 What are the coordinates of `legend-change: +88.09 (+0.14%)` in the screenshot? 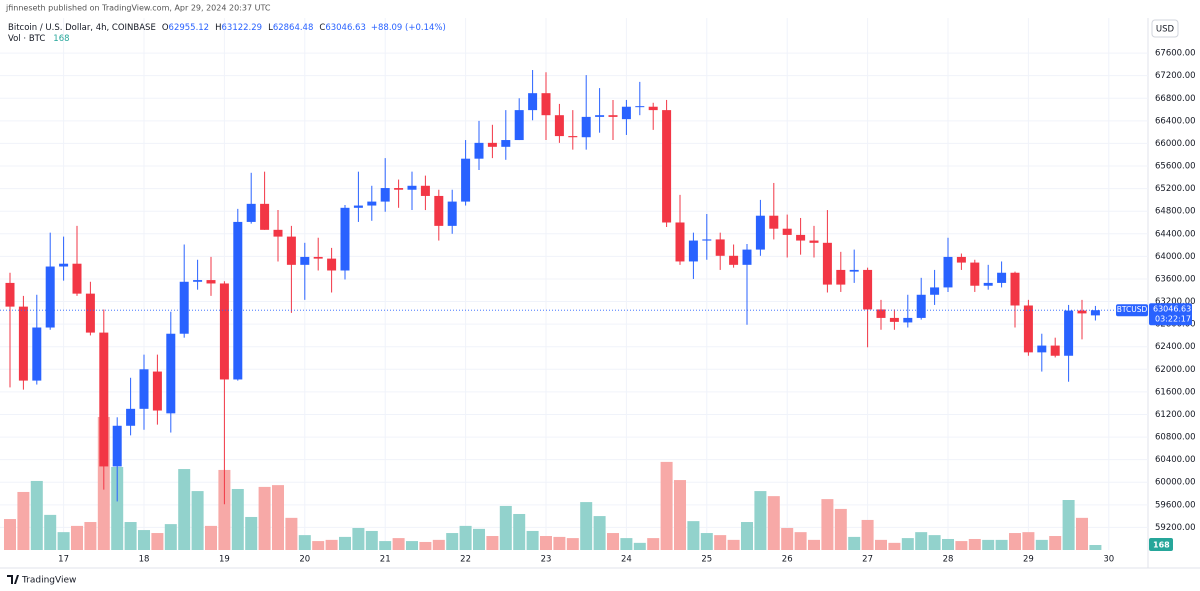 It's located at (408, 28).